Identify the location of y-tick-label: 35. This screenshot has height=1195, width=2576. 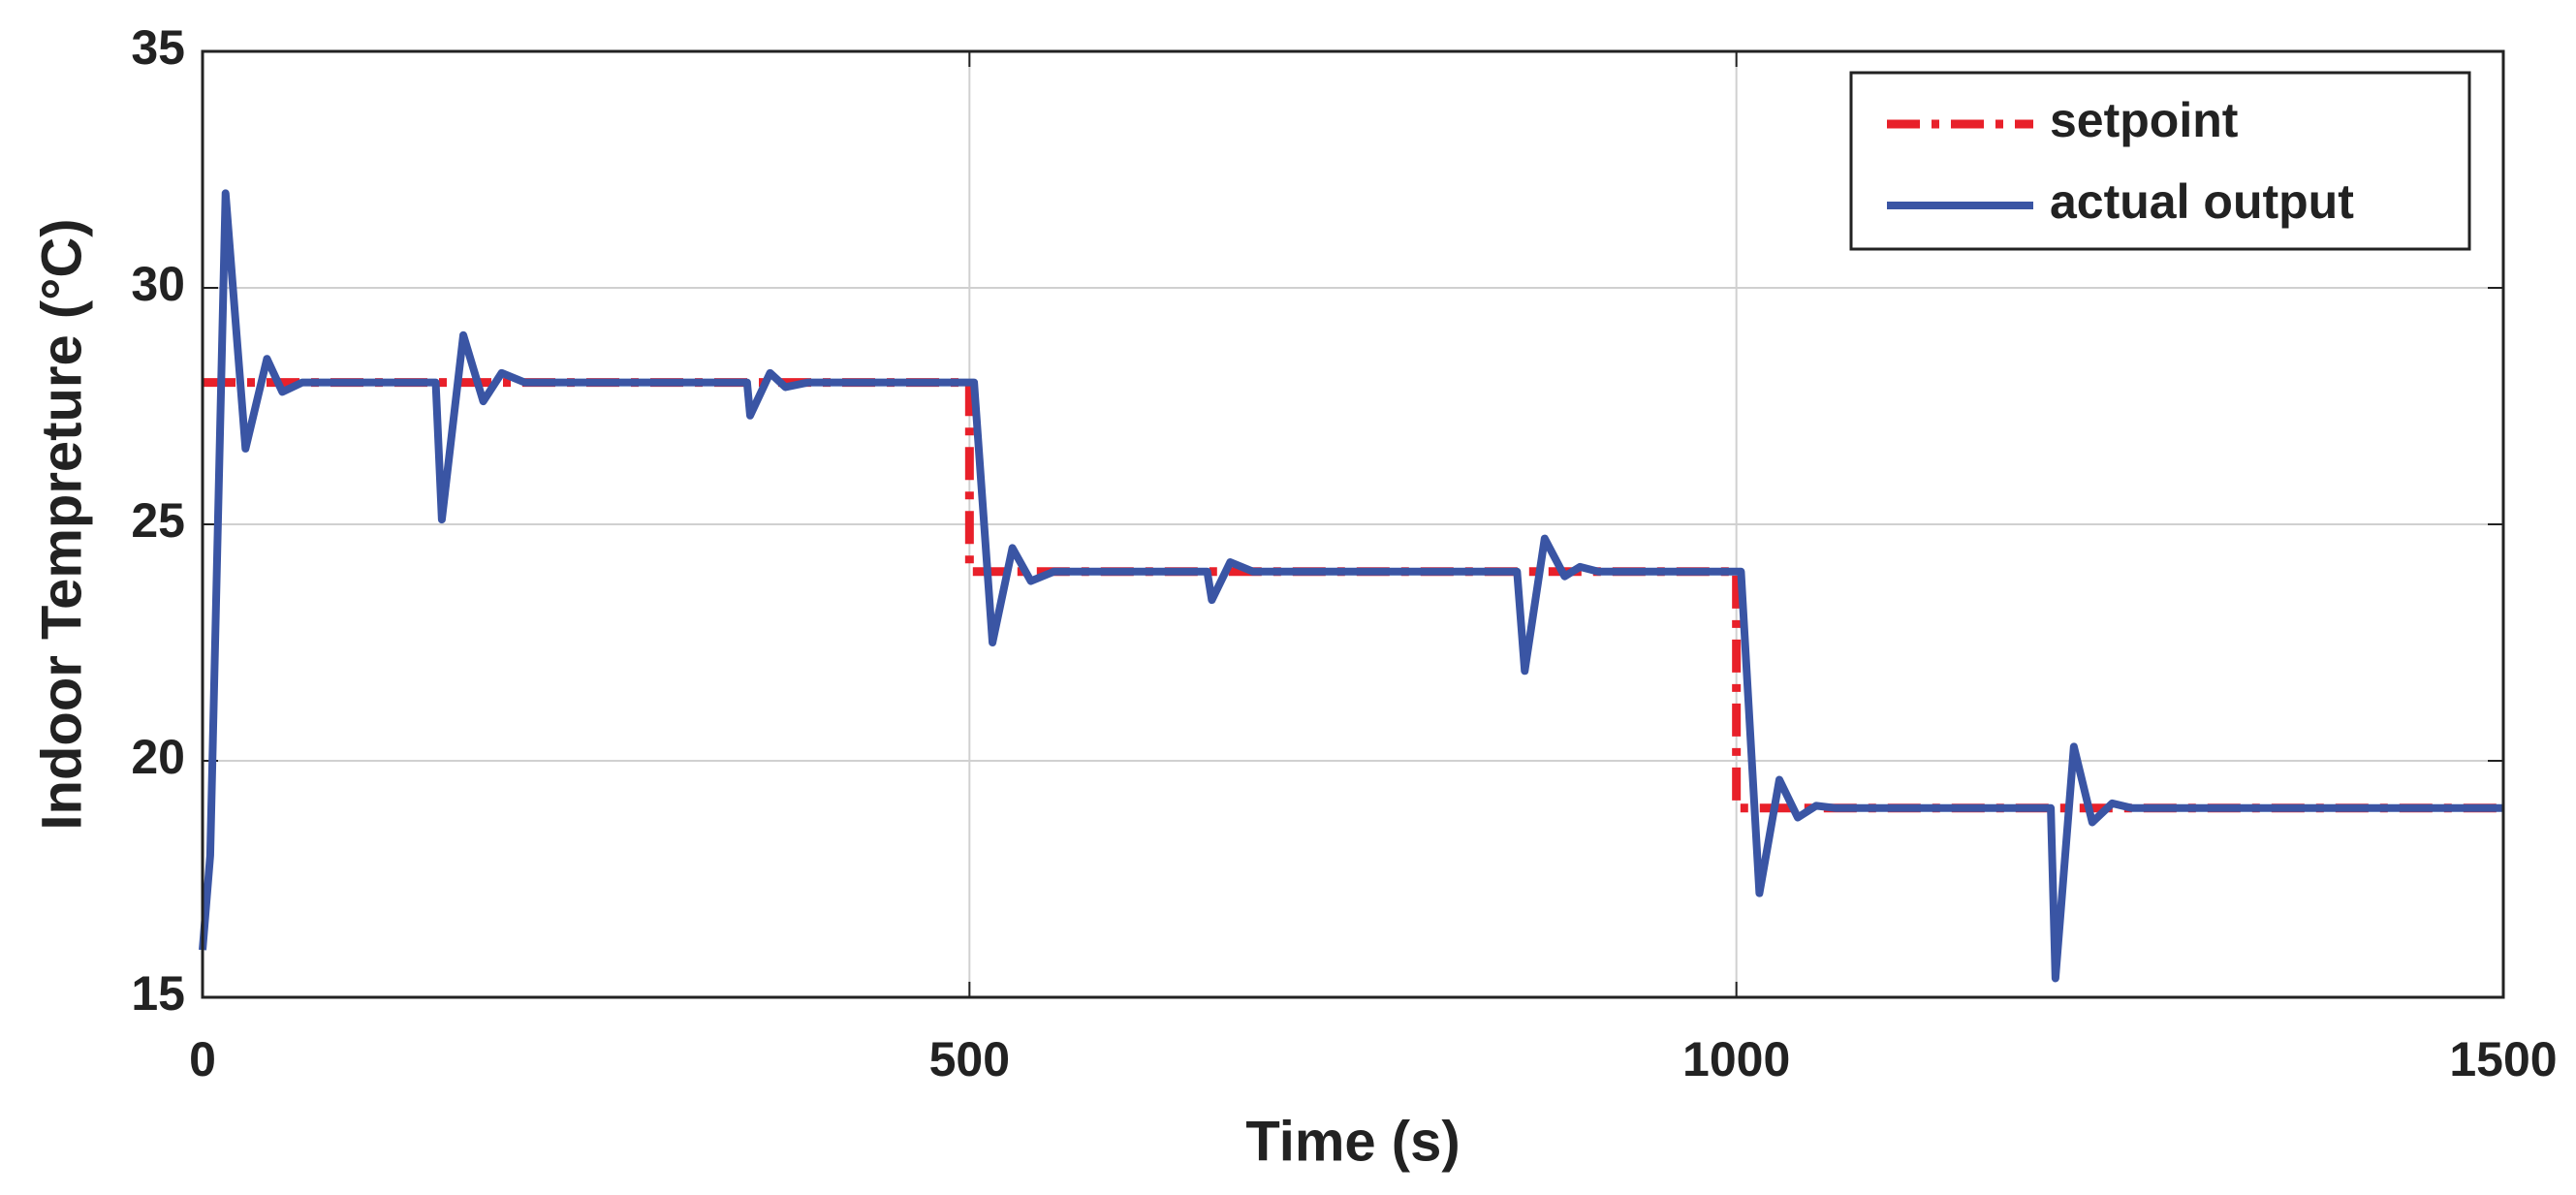
(158, 47).